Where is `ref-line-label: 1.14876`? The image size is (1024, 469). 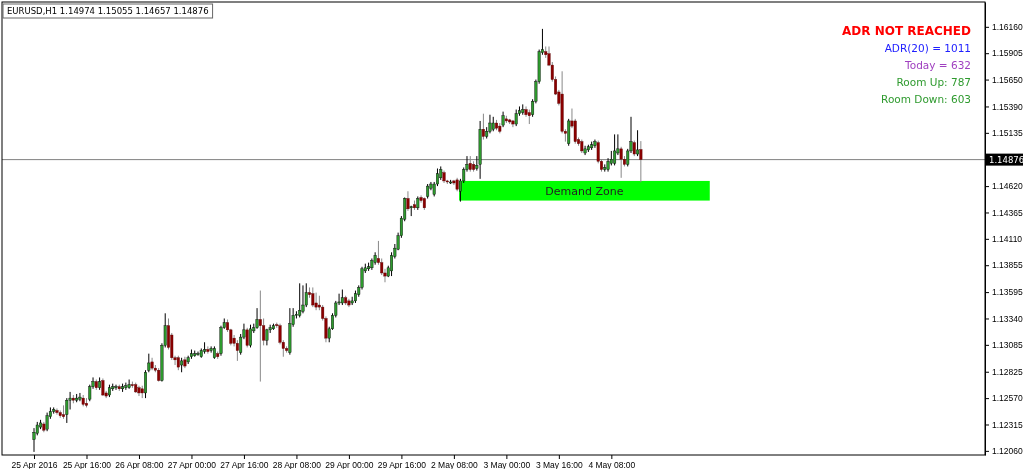 ref-line-label: 1.14876 is located at coordinates (1006, 160).